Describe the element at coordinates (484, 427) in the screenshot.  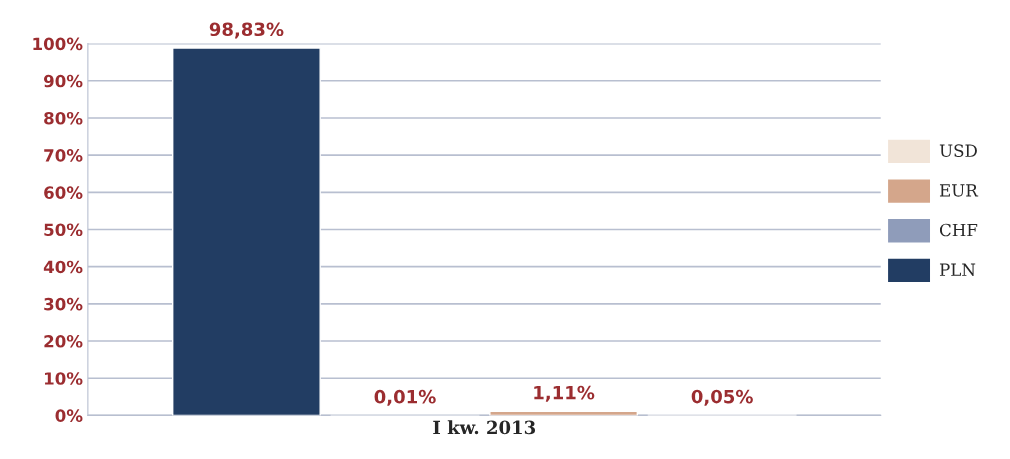
I see `x-tick-label: I kw. 2013` at that location.